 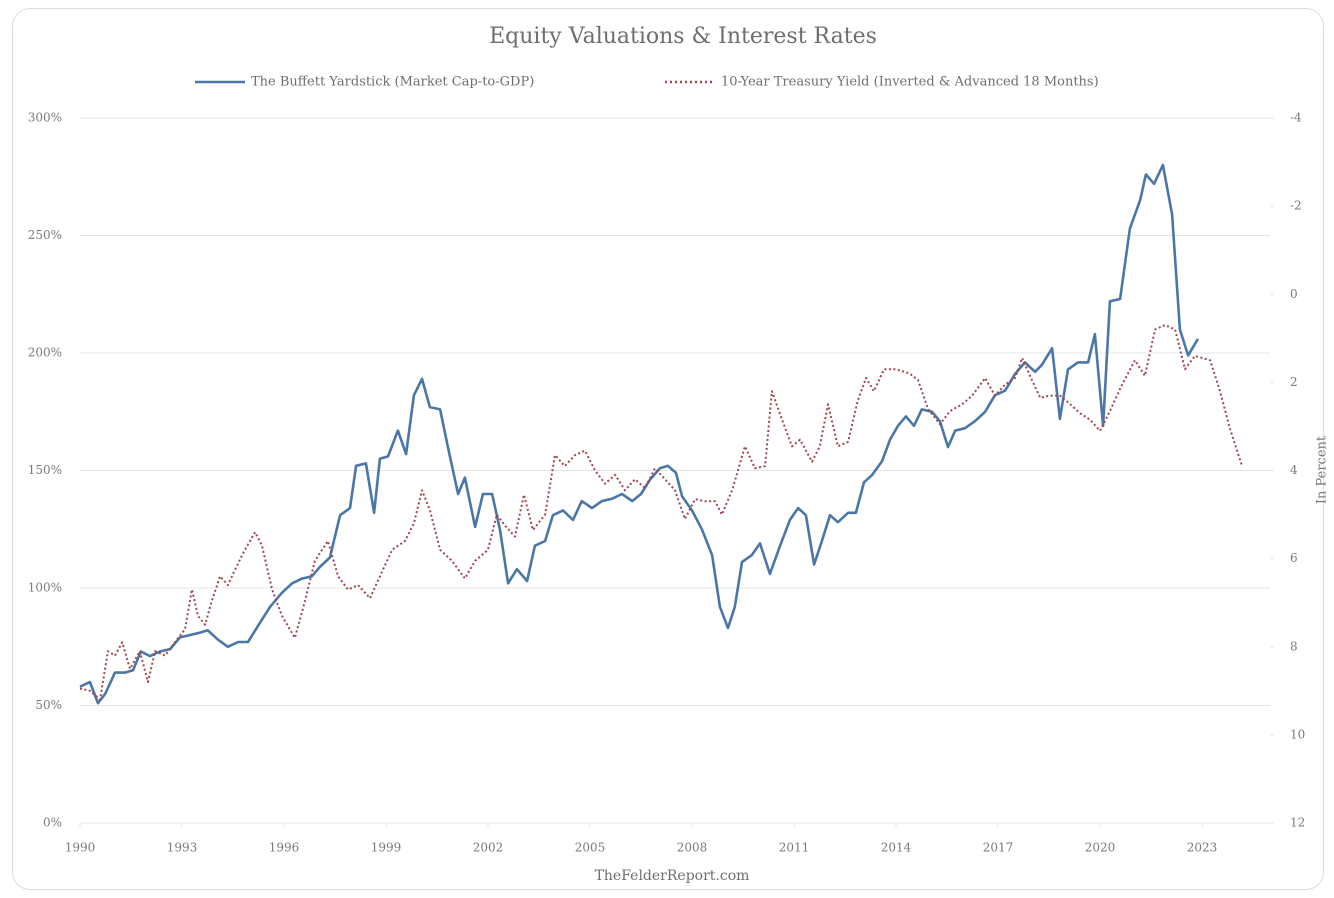 I want to click on y2-tick-label: 2, so click(x=1294, y=382).